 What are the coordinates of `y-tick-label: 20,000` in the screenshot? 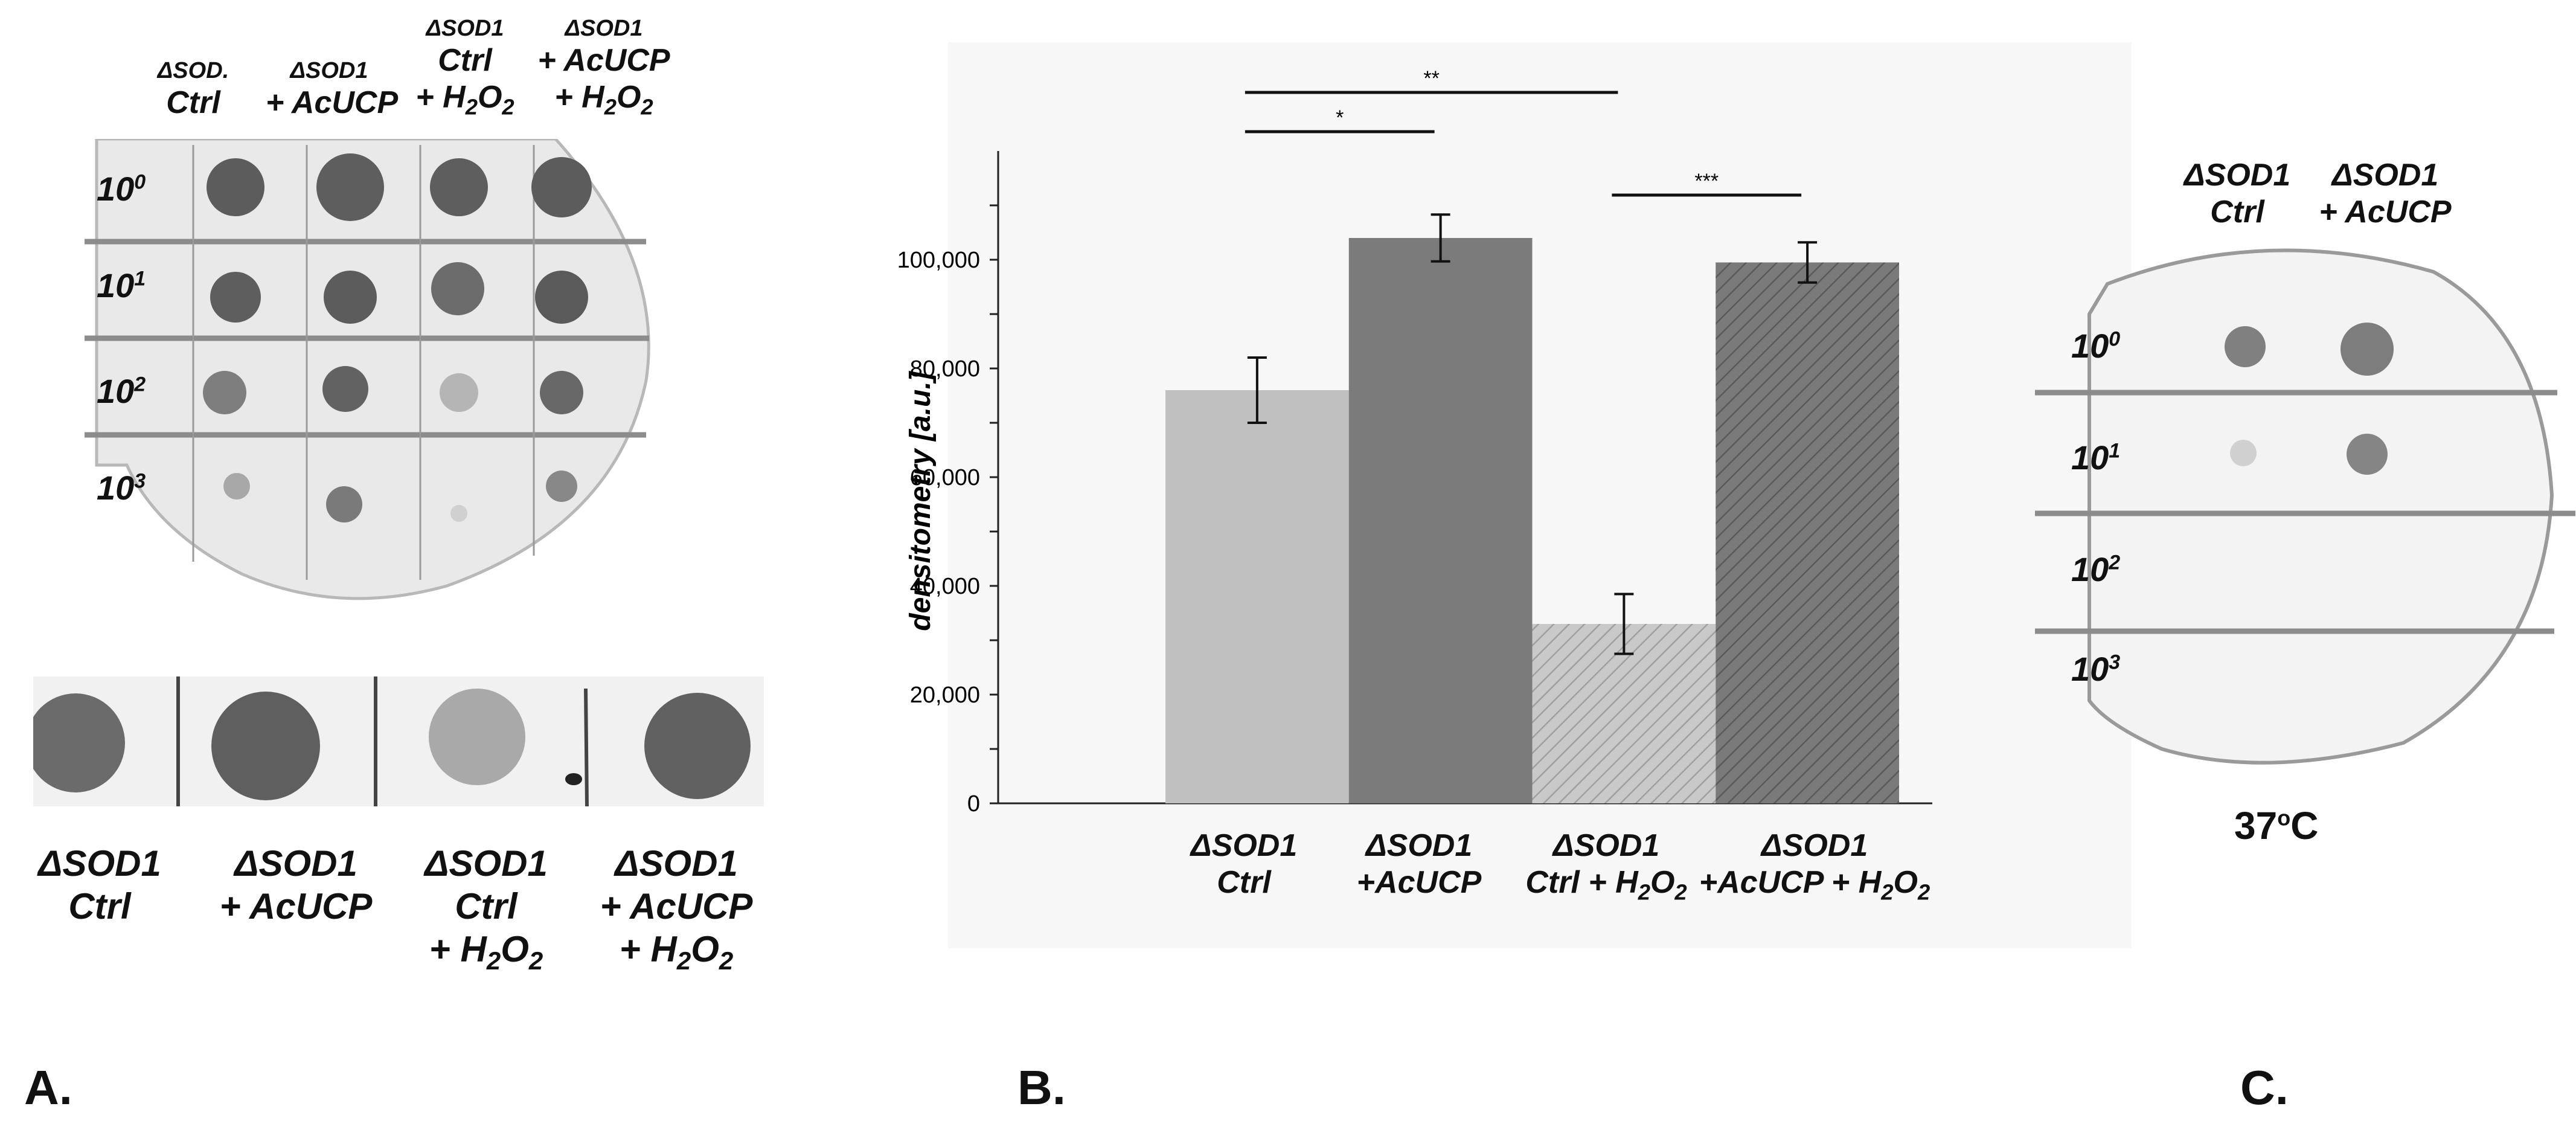 It's located at (945, 695).